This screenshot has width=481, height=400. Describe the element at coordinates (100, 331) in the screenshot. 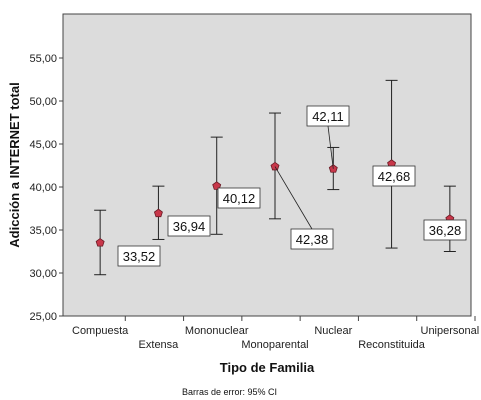

I see `x-tick-label: Compuesta` at that location.